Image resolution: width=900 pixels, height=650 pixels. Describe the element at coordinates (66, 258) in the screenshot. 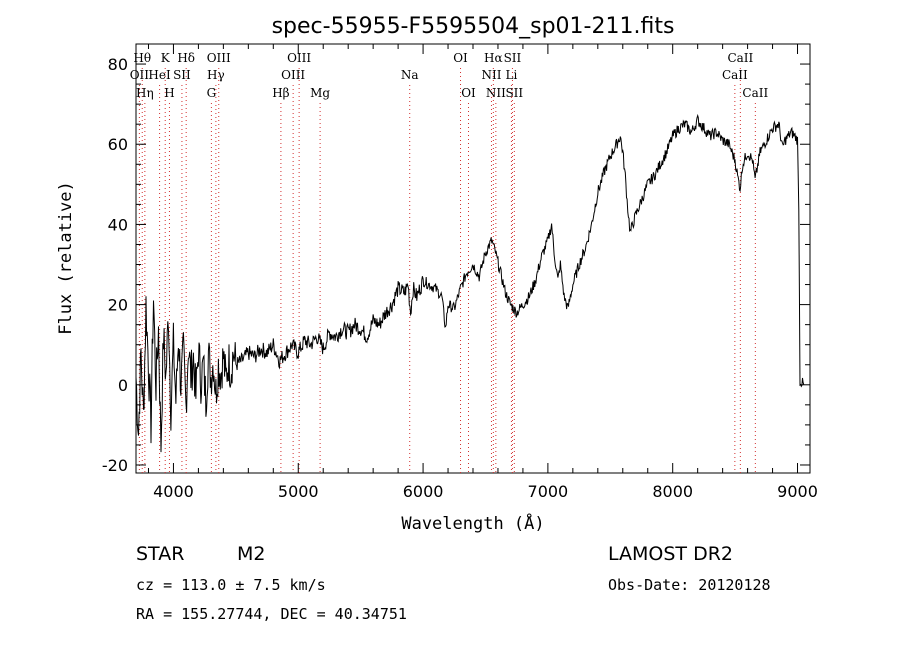

I see `y-axis-label: Flux (relative)` at that location.